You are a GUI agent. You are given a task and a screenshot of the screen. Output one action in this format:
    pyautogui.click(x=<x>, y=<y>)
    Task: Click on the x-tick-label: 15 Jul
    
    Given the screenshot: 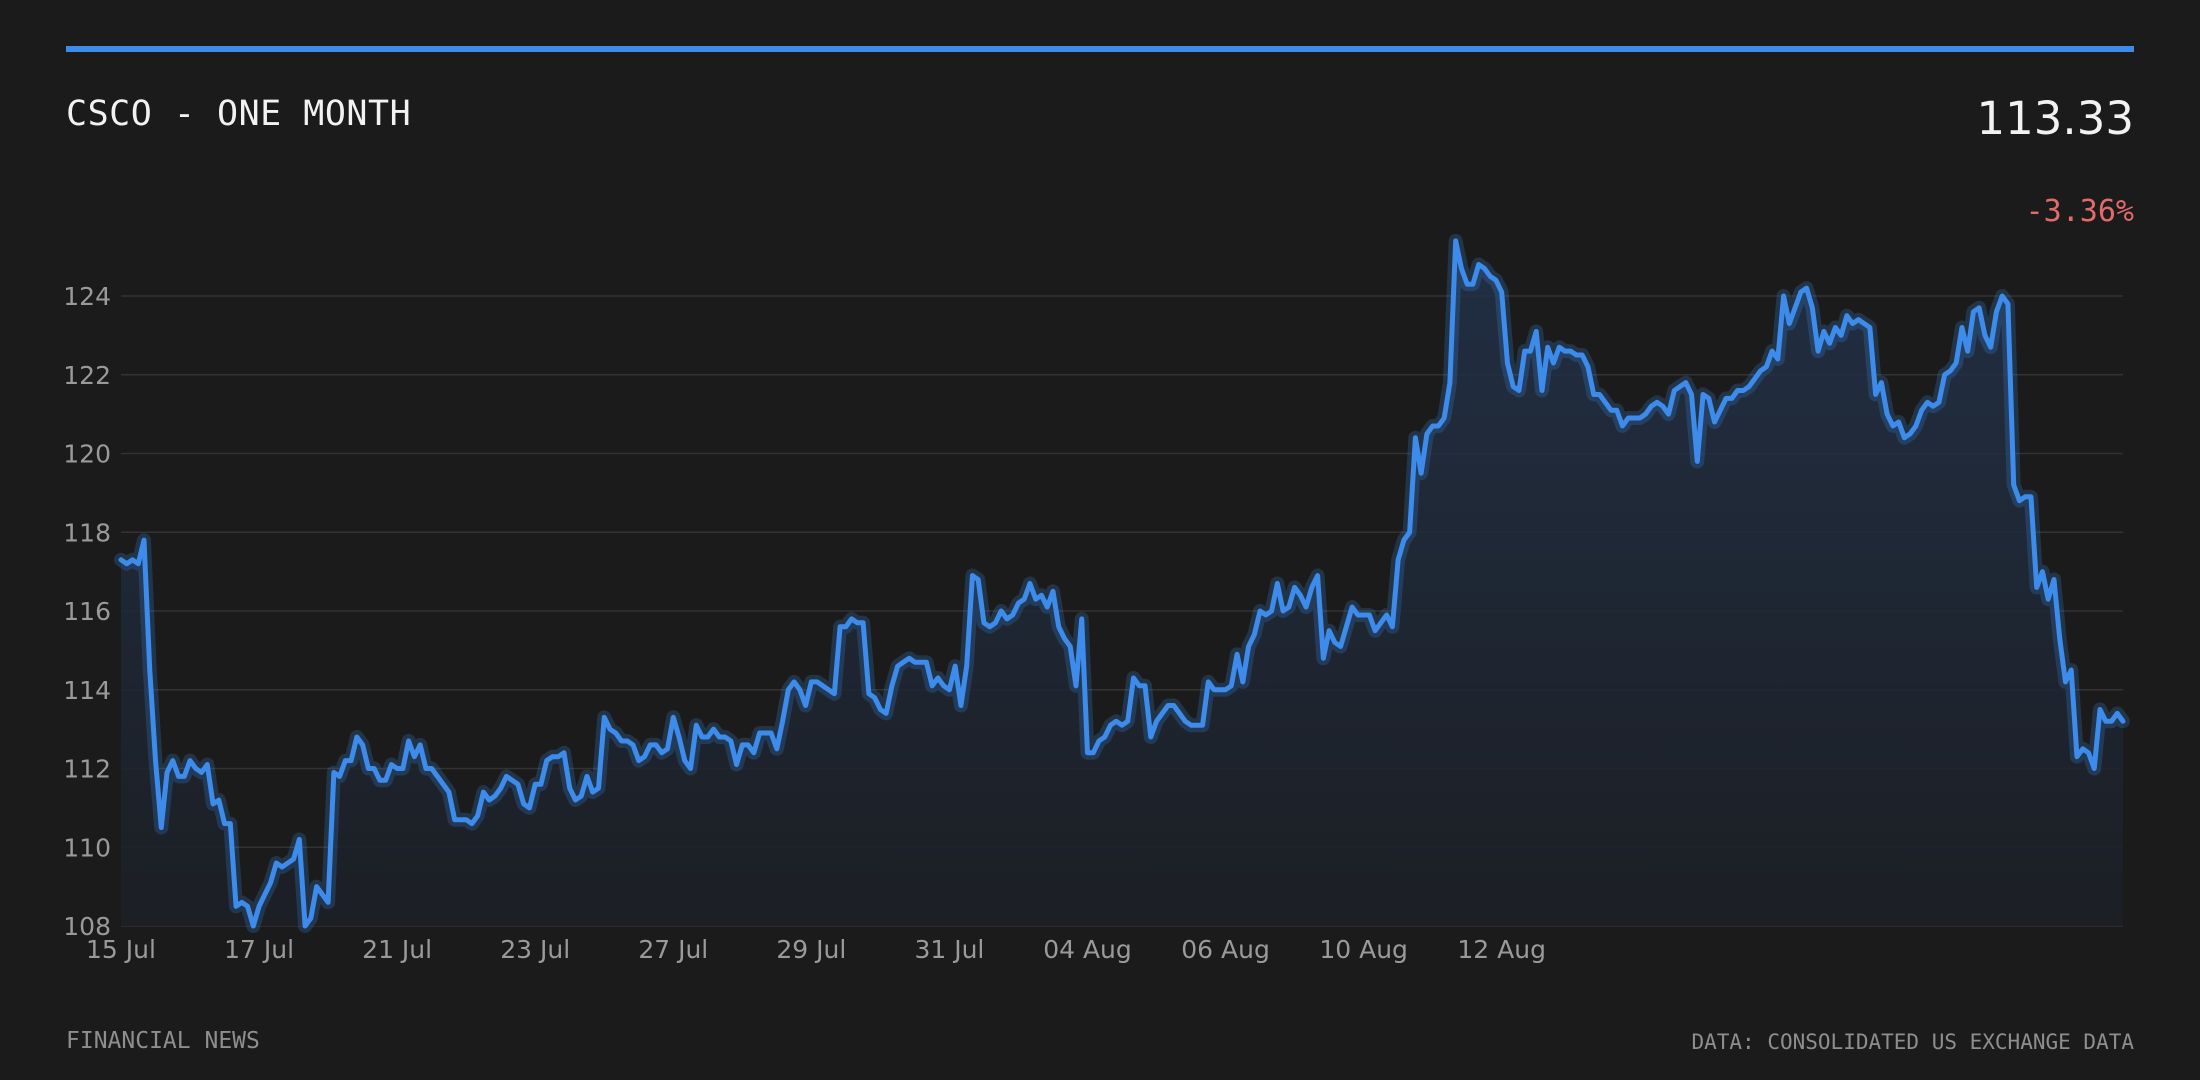 What is the action you would take?
    pyautogui.click(x=121, y=949)
    